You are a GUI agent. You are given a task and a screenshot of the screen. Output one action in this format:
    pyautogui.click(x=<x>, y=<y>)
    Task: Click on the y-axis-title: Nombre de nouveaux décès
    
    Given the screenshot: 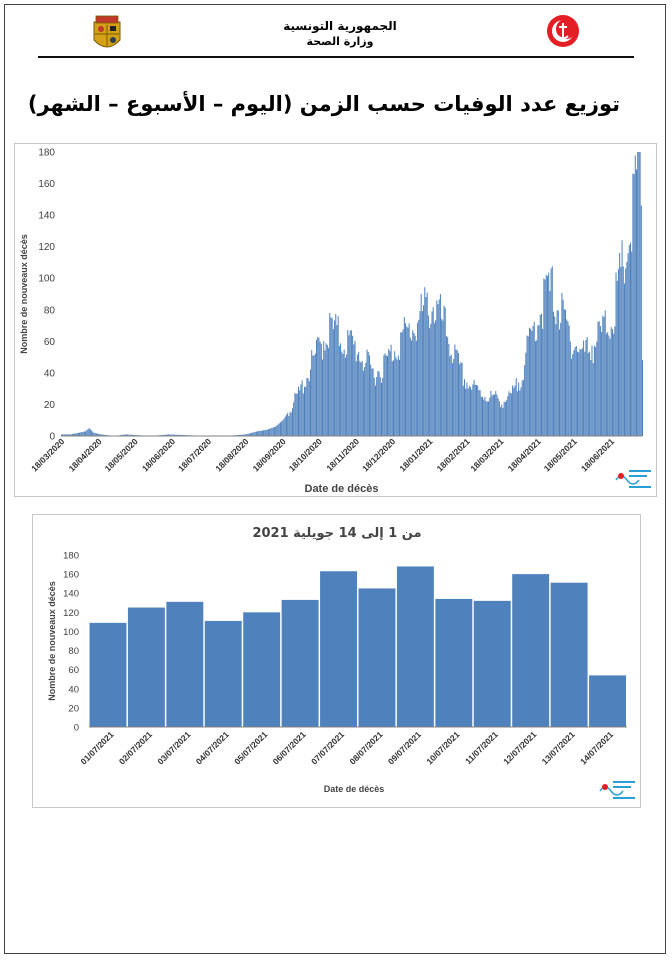 What is the action you would take?
    pyautogui.click(x=52, y=641)
    